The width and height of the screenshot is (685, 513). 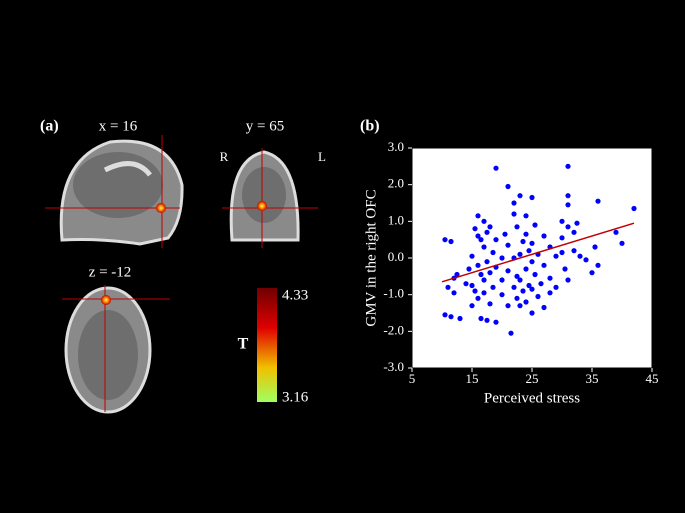 I want to click on x-tick-label: 35, so click(x=592, y=378).